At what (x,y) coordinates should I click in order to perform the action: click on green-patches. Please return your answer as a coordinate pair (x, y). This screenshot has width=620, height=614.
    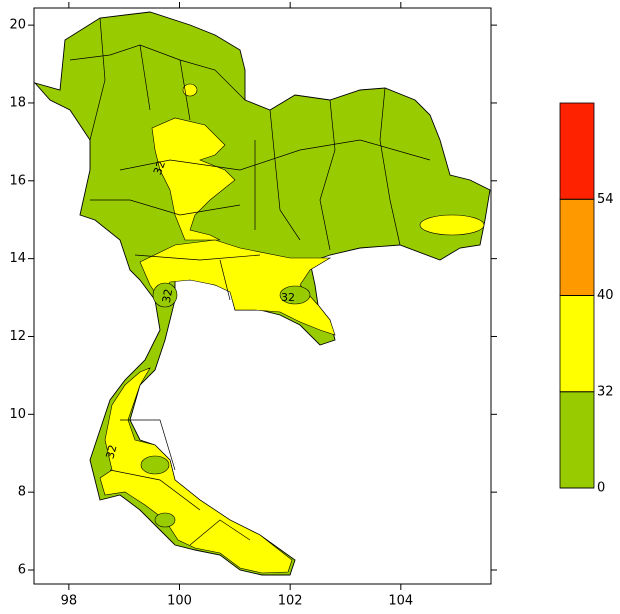
    Looking at the image, I should click on (225, 405).